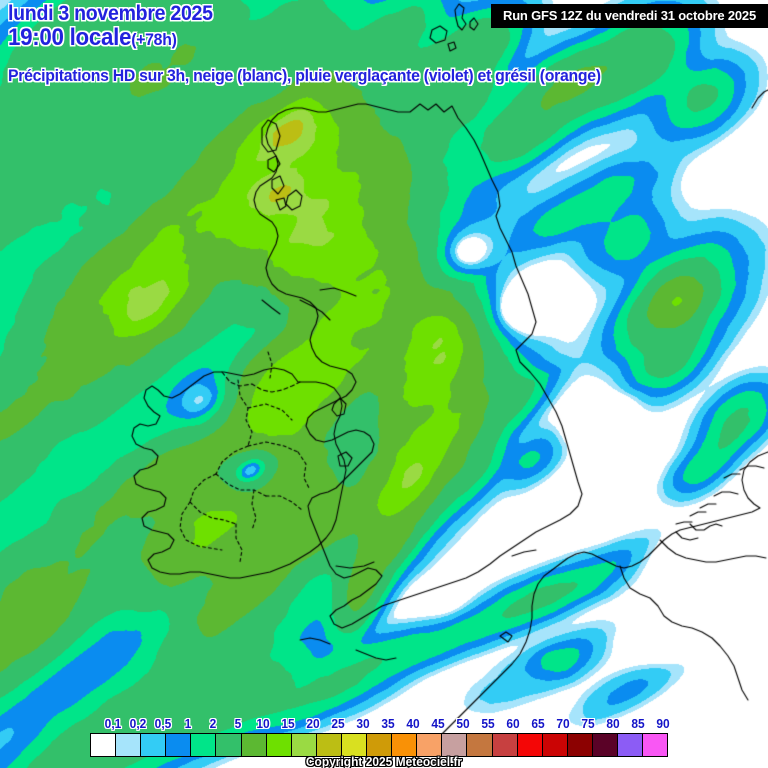 The height and width of the screenshot is (768, 768). Describe the element at coordinates (388, 723) in the screenshot. I see `legend-label-11: 35` at that location.